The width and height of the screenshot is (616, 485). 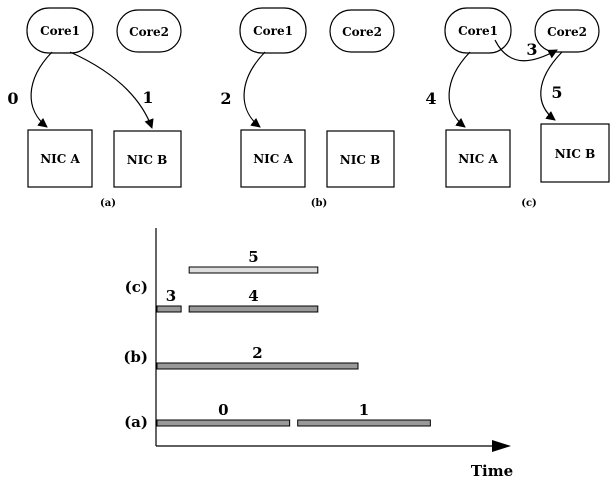 What do you see at coordinates (319, 203) in the screenshot?
I see `diagram-caption-b: (b)` at bounding box center [319, 203].